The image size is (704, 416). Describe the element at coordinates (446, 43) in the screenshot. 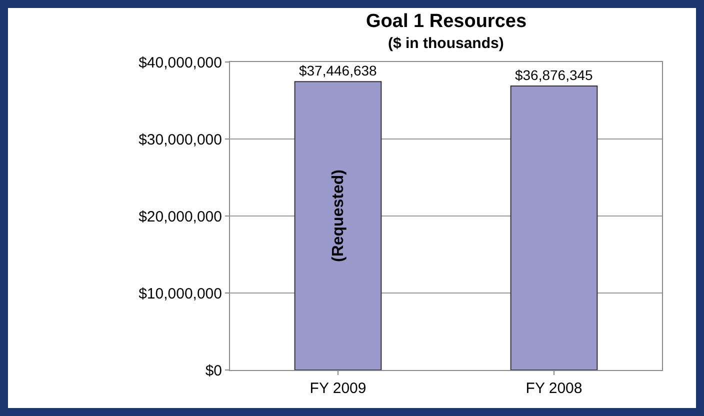

I see `chart-subtitle: ($ in thousands)` at that location.